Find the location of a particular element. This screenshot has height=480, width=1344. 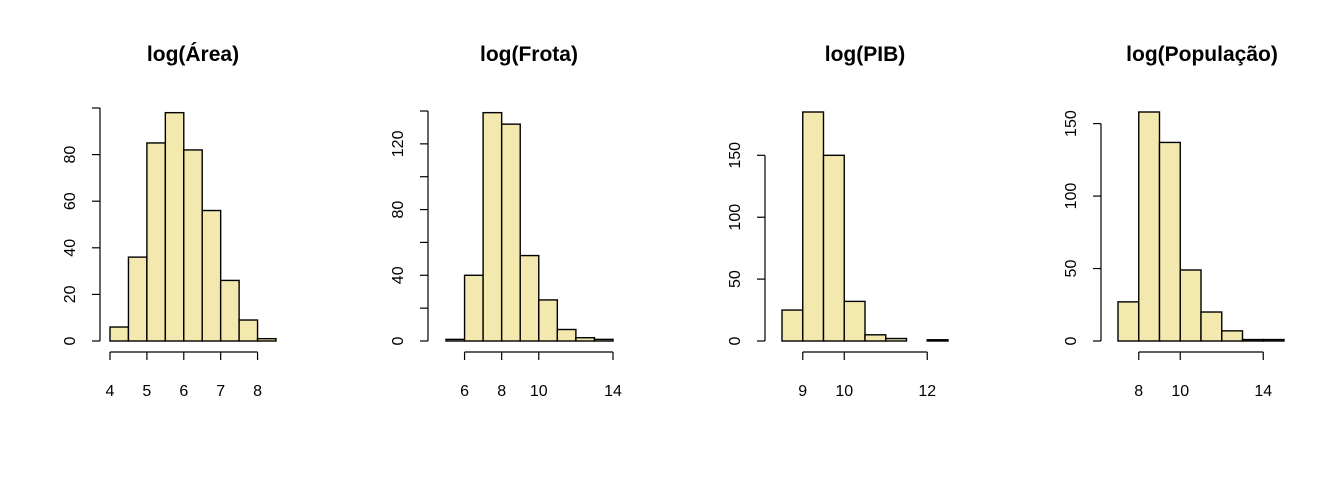

y-tick-label: 120 is located at coordinates (398, 143).